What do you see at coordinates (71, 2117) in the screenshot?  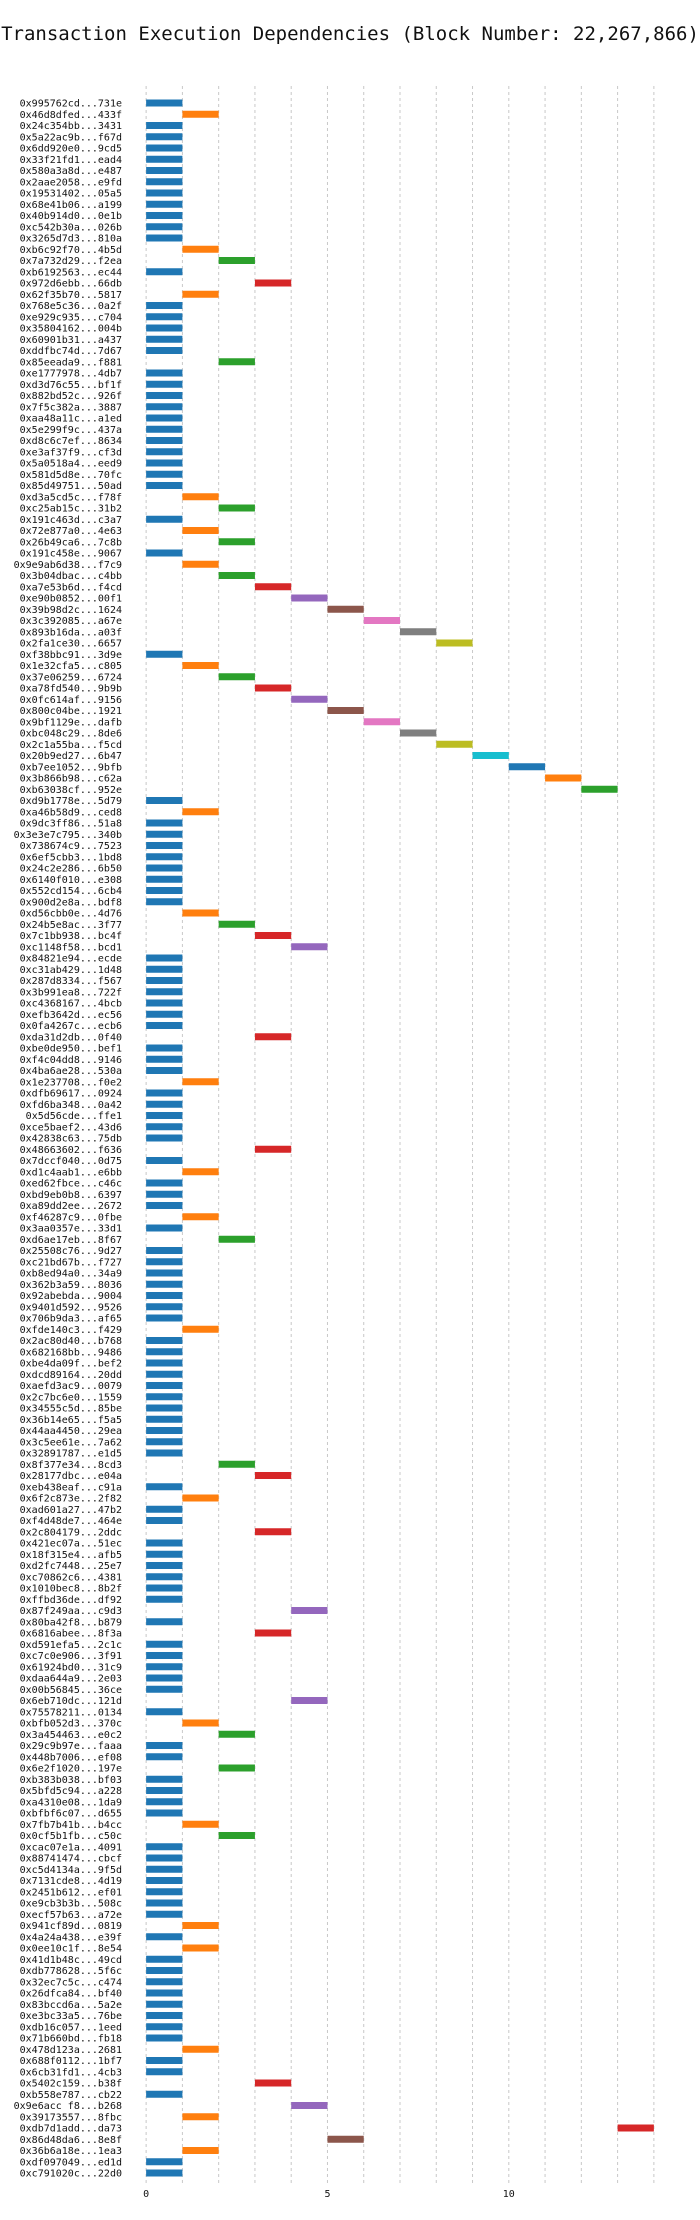 I see `tx-label: 0x39173557...8fbc` at bounding box center [71, 2117].